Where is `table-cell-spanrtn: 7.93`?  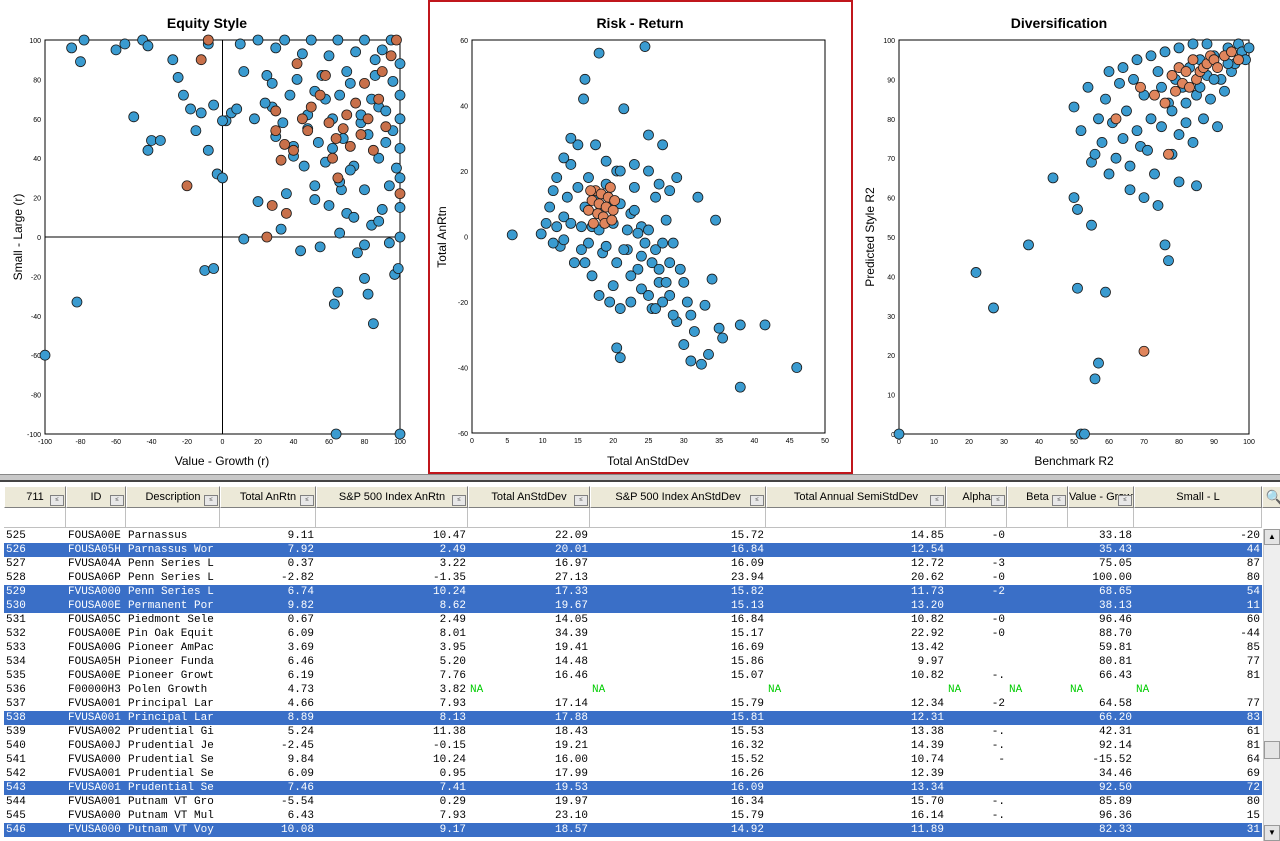
table-cell-spanrtn: 7.93 is located at coordinates (452, 816).